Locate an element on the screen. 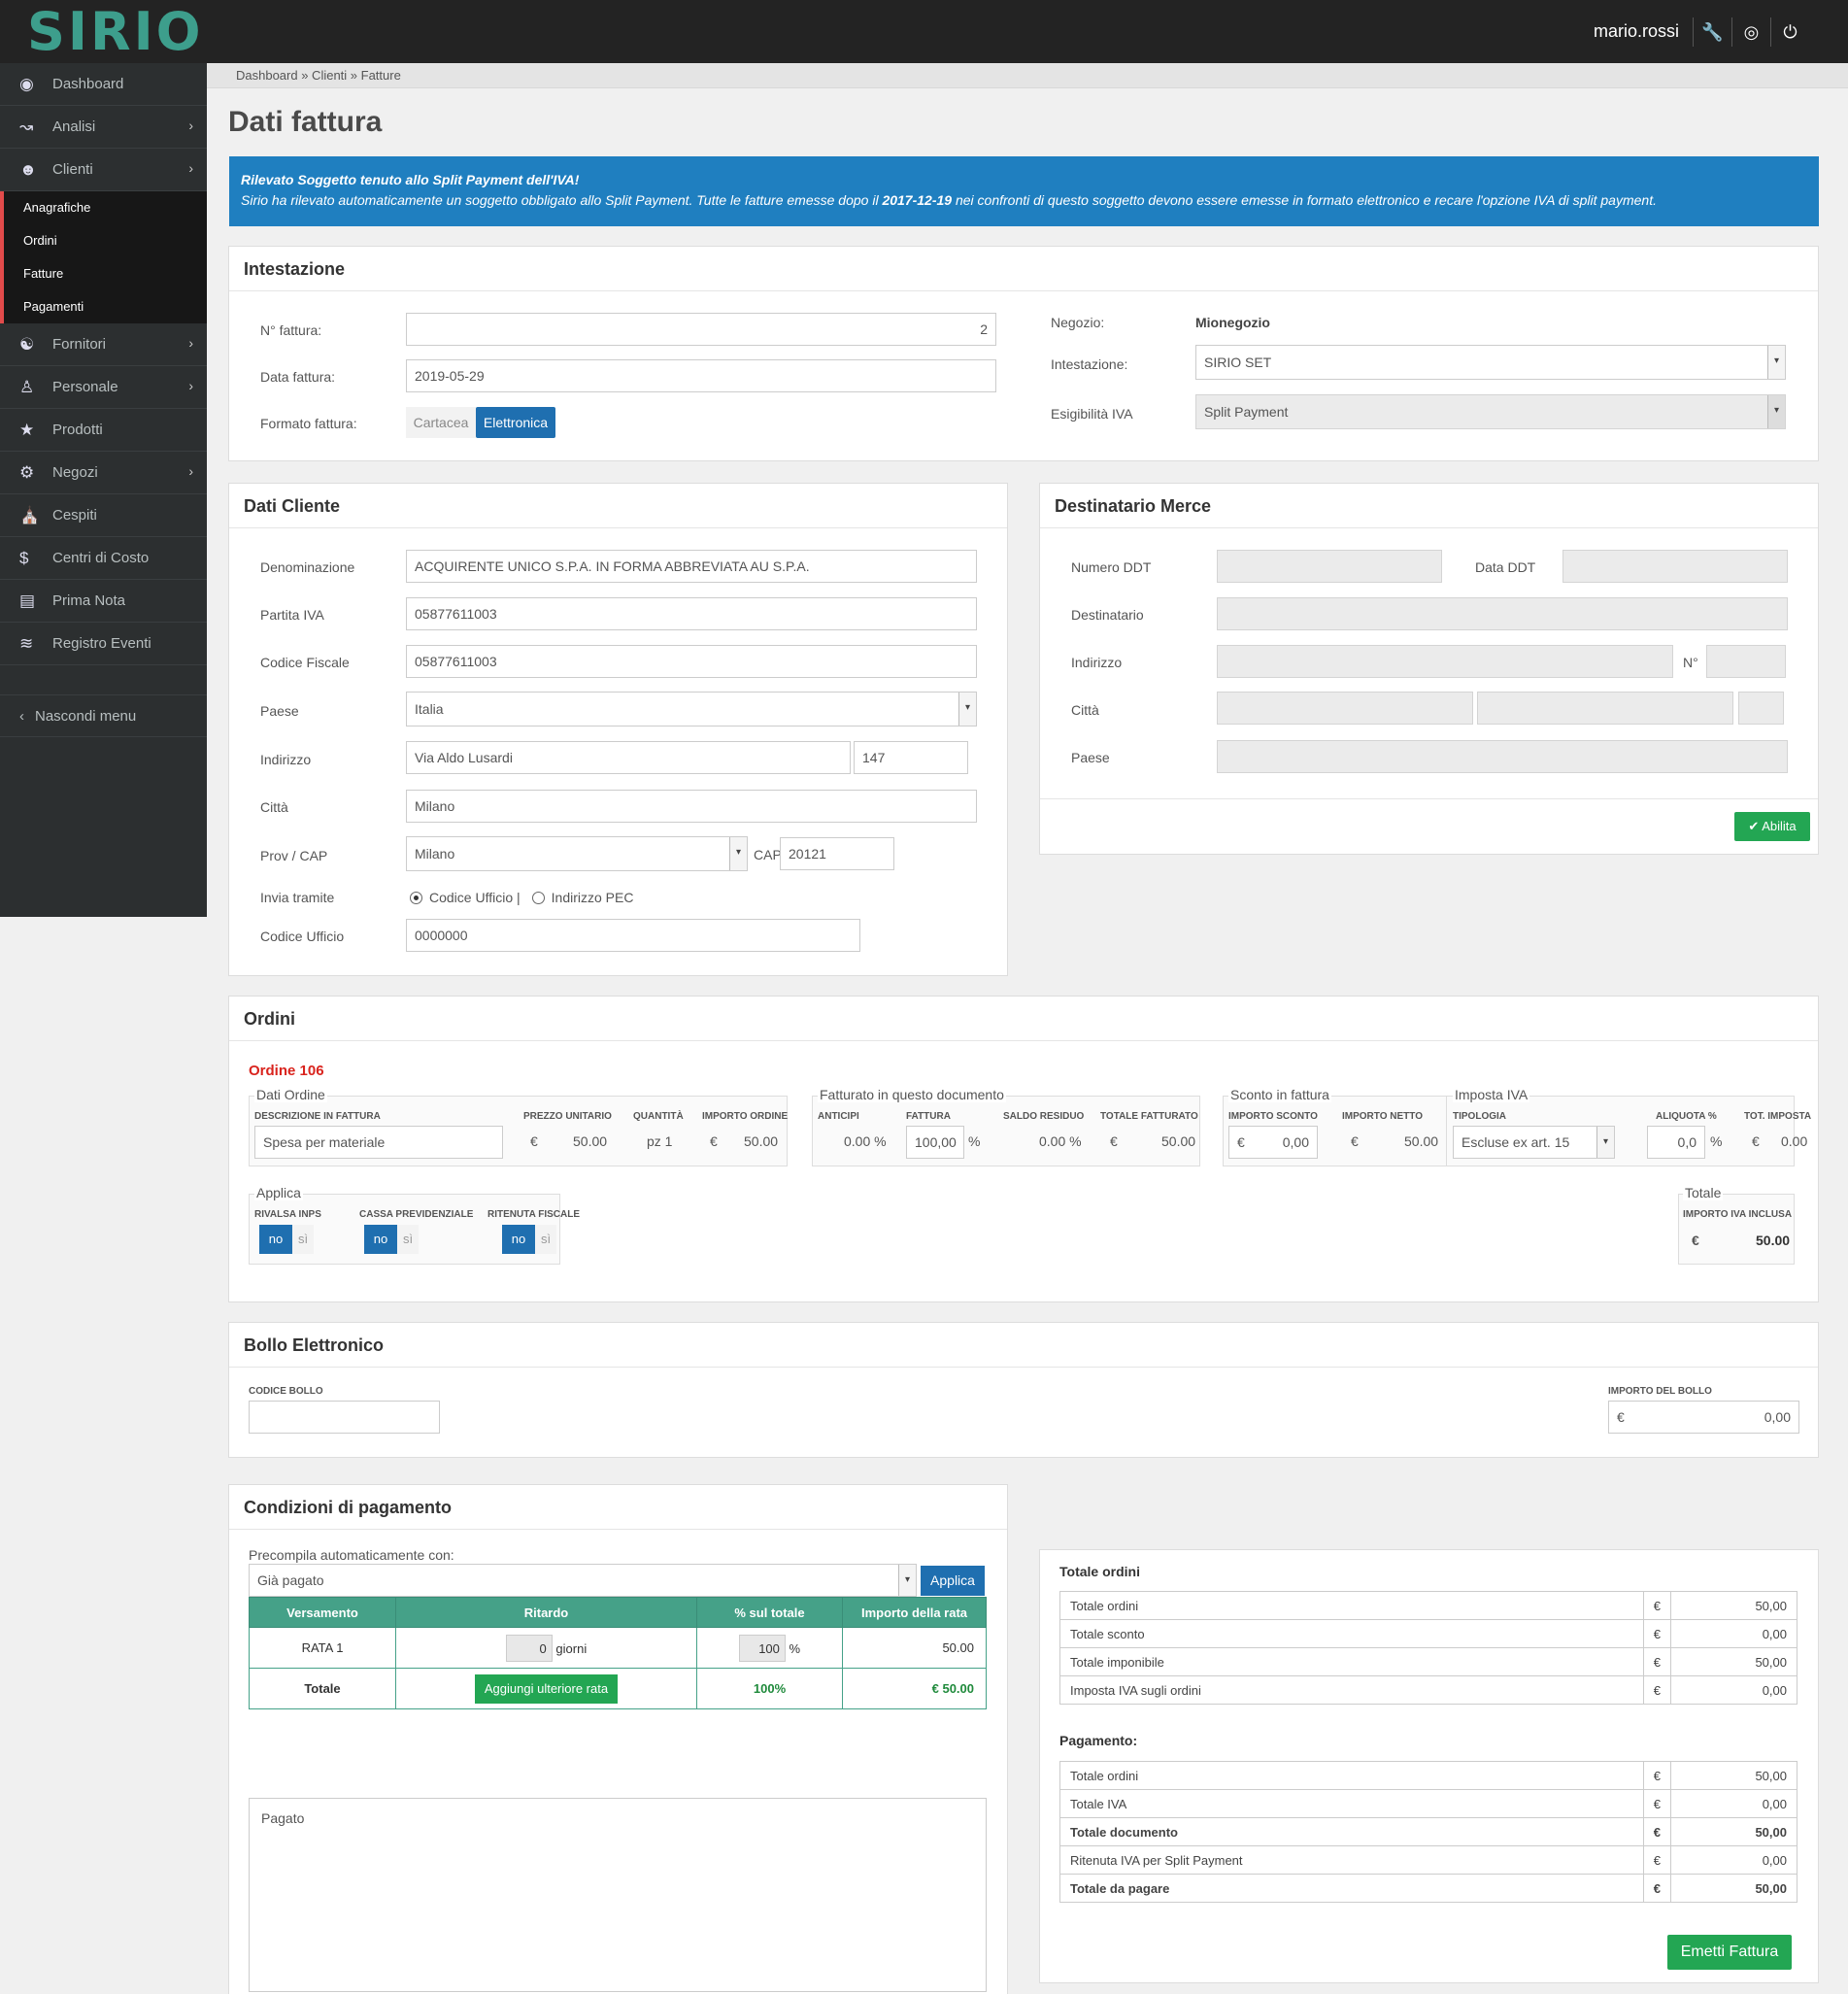 Image resolution: width=1848 pixels, height=1994 pixels. radio-indirizzo-pec is located at coordinates (538, 897).